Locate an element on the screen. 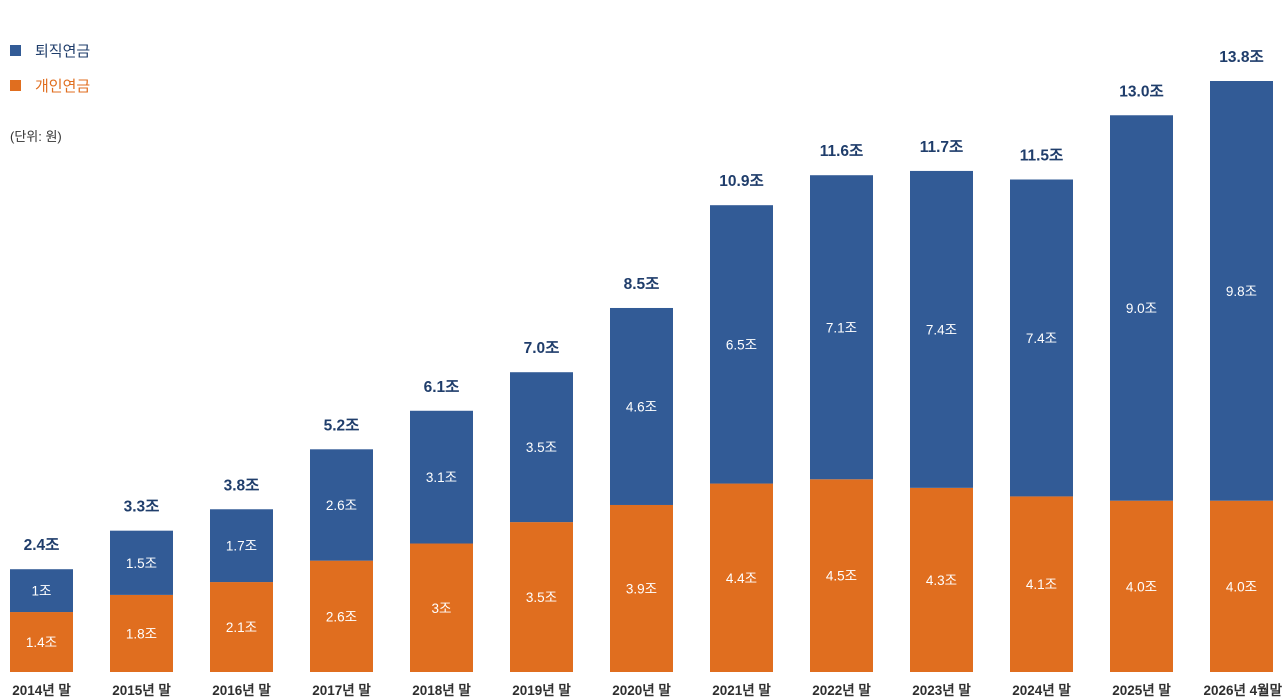  category-label-7: 2021년 말 is located at coordinates (741, 690).